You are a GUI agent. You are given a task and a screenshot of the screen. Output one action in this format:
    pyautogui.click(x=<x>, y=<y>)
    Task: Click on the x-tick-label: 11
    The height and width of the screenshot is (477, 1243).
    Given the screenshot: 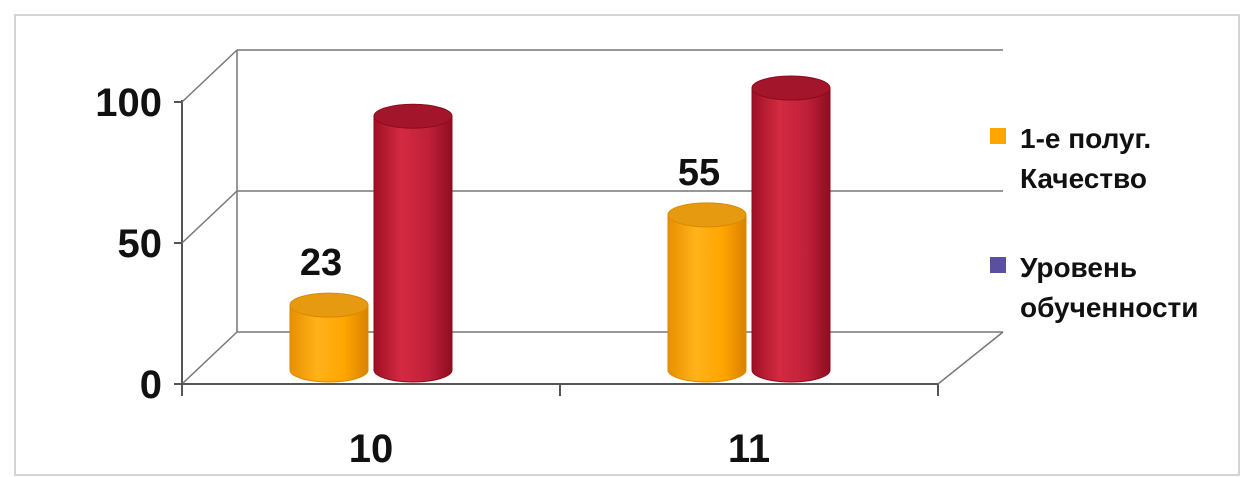 What is the action you would take?
    pyautogui.click(x=749, y=449)
    